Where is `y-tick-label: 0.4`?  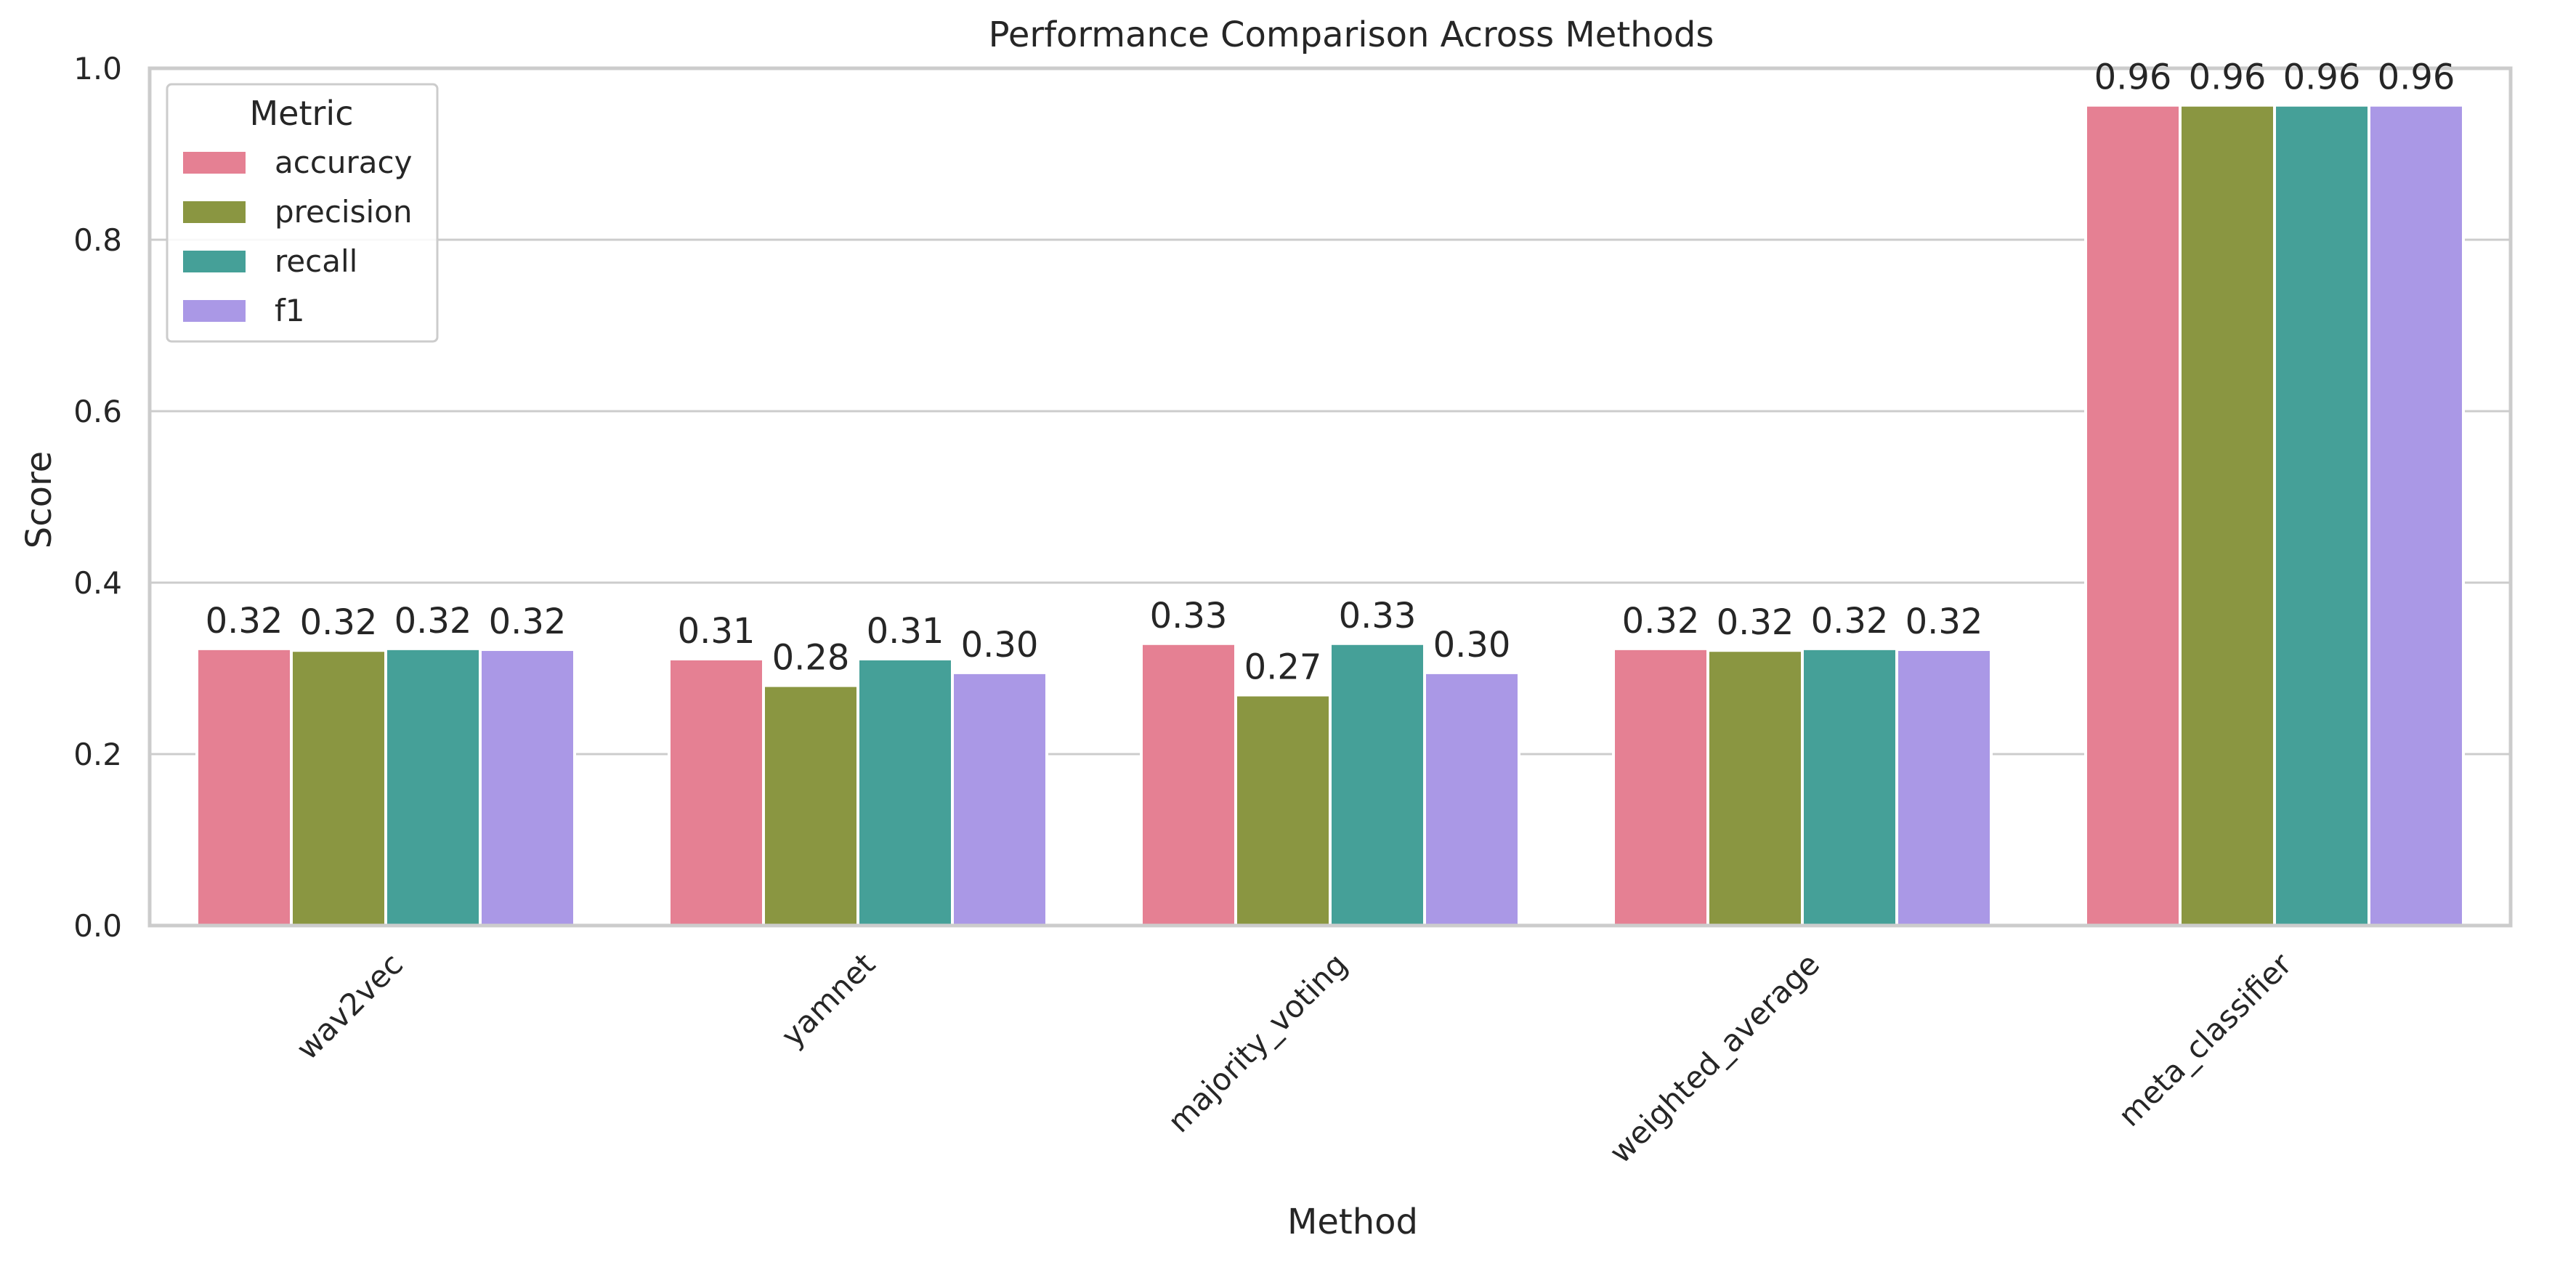 y-tick-label: 0.4 is located at coordinates (97, 583).